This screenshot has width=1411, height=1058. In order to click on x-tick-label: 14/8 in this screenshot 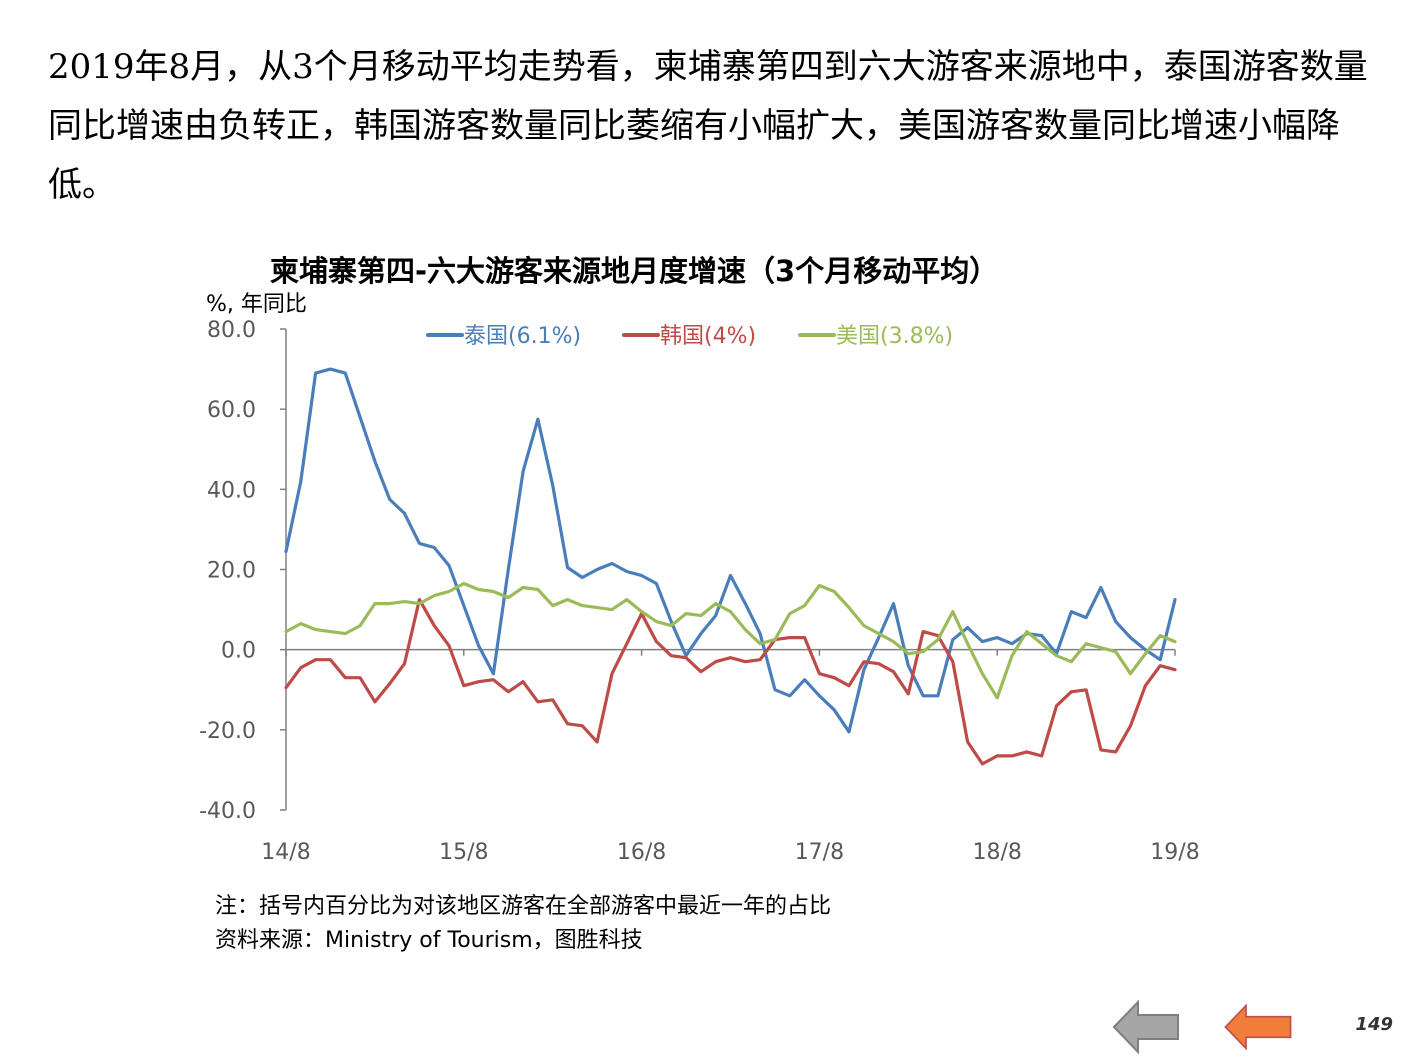, I will do `click(285, 852)`.